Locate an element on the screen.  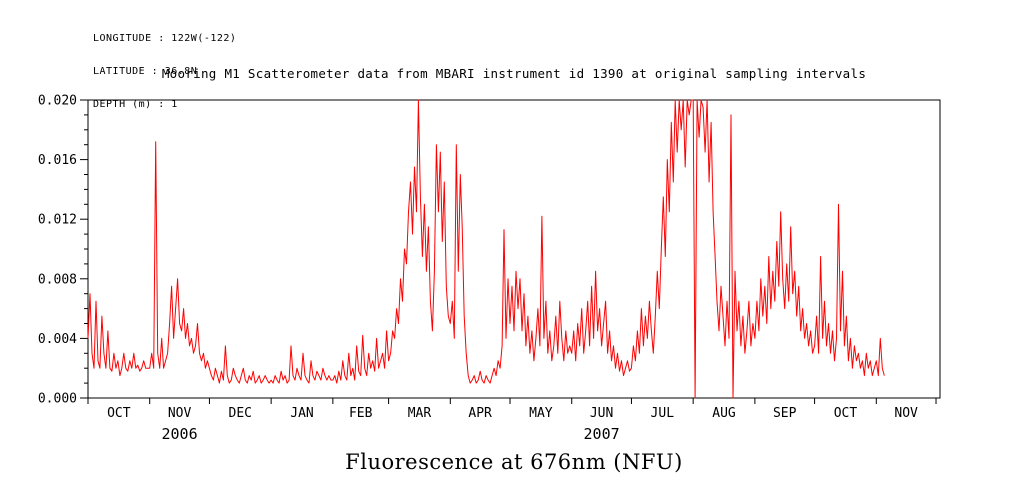
x-month-label: JUL is located at coordinates (663, 413).